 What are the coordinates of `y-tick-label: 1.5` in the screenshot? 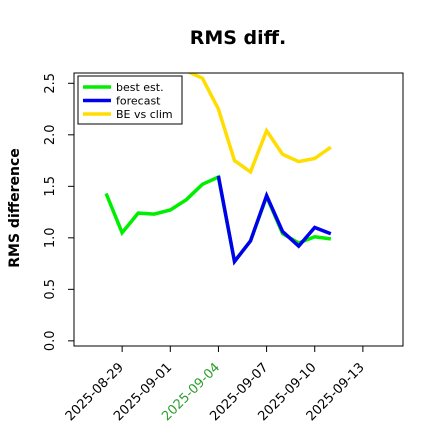 It's located at (50, 186).